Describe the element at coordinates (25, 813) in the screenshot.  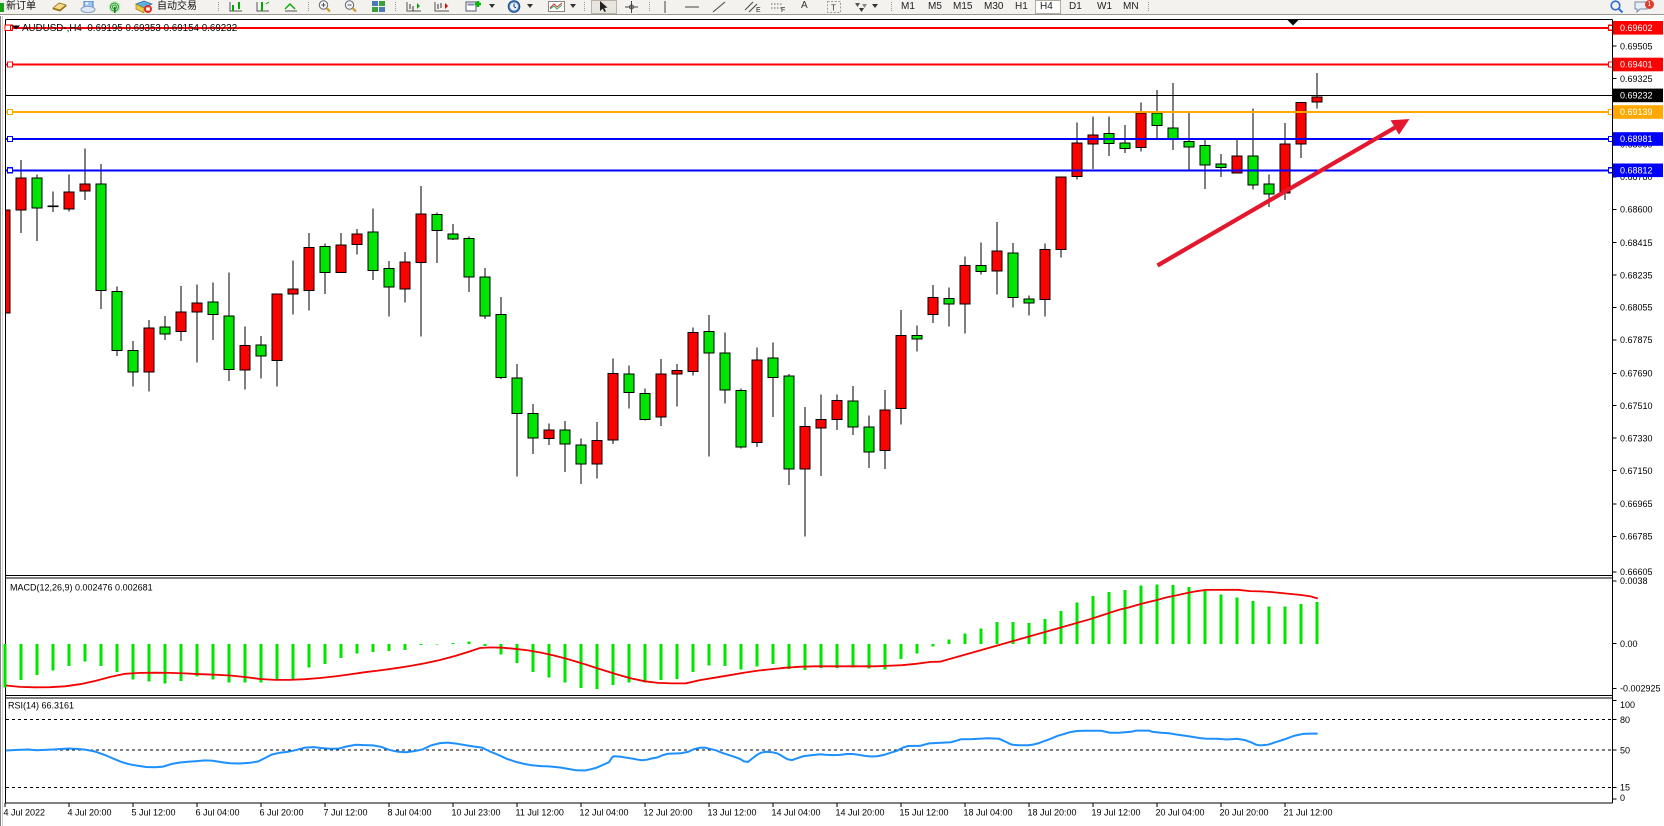
I see `svg-text: 4 Jul 2022` at that location.